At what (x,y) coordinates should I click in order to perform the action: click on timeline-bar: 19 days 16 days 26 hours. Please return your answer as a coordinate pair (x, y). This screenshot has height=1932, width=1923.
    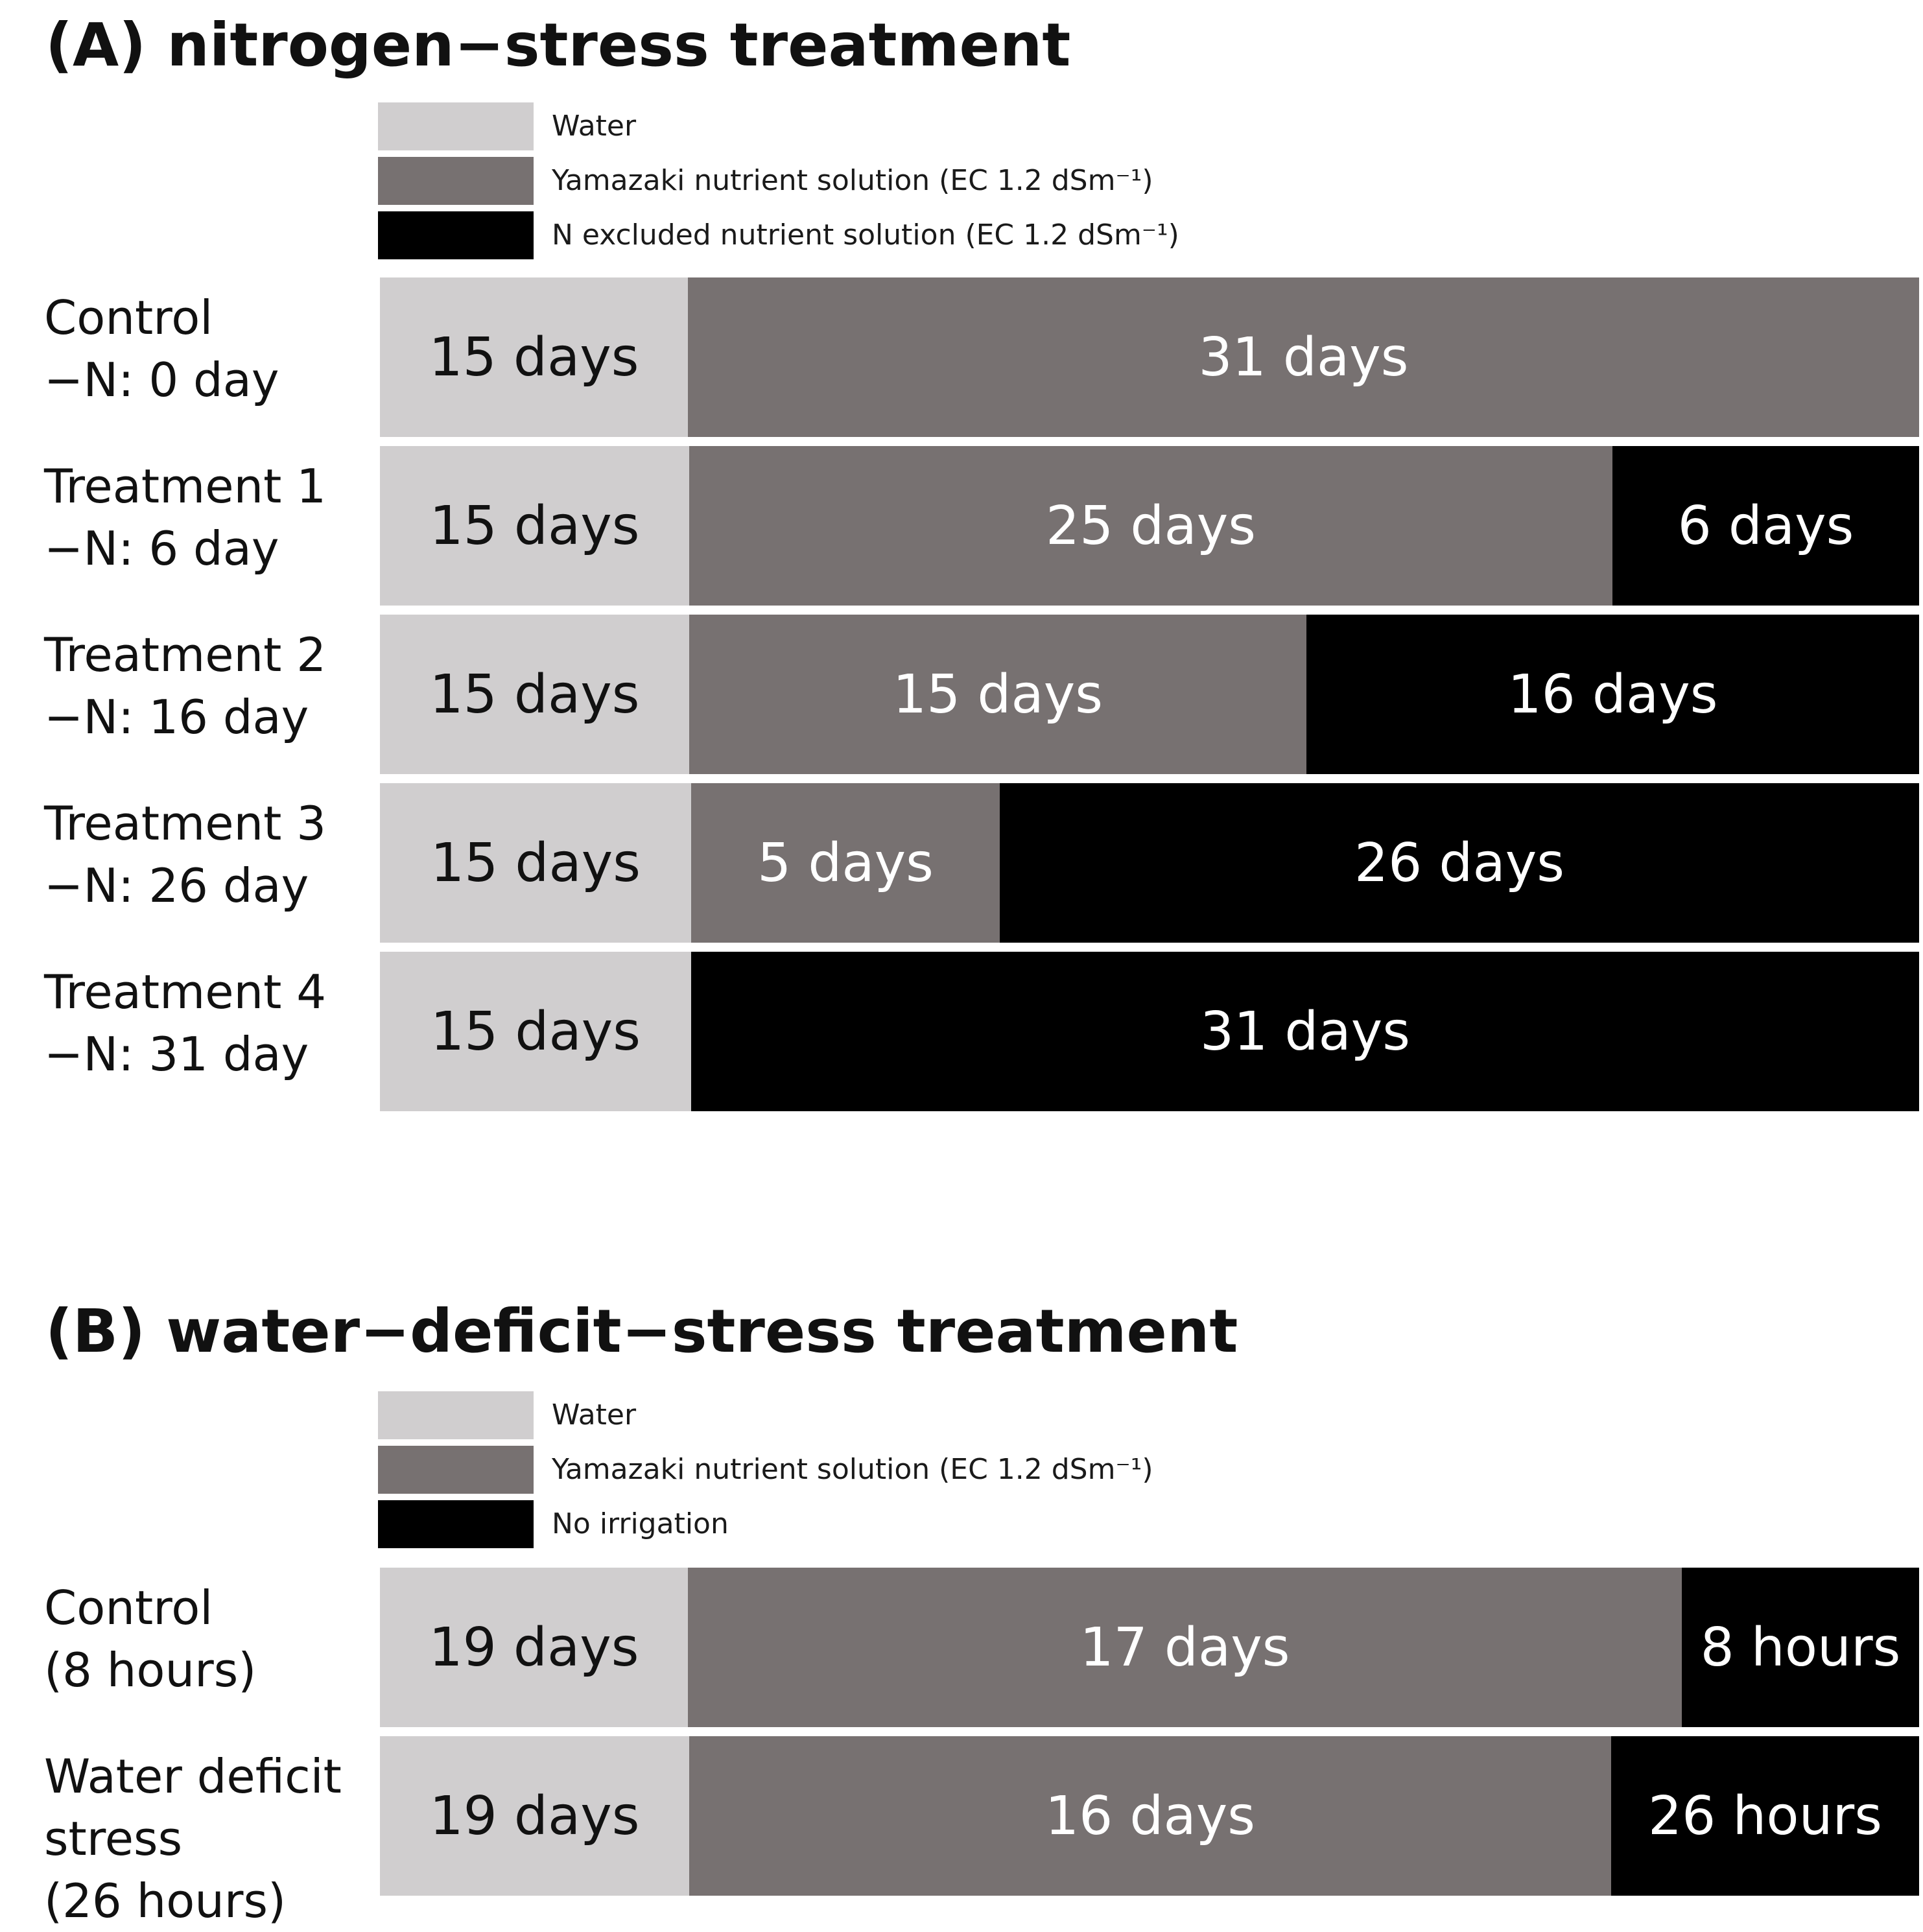
    Looking at the image, I should click on (1149, 1816).